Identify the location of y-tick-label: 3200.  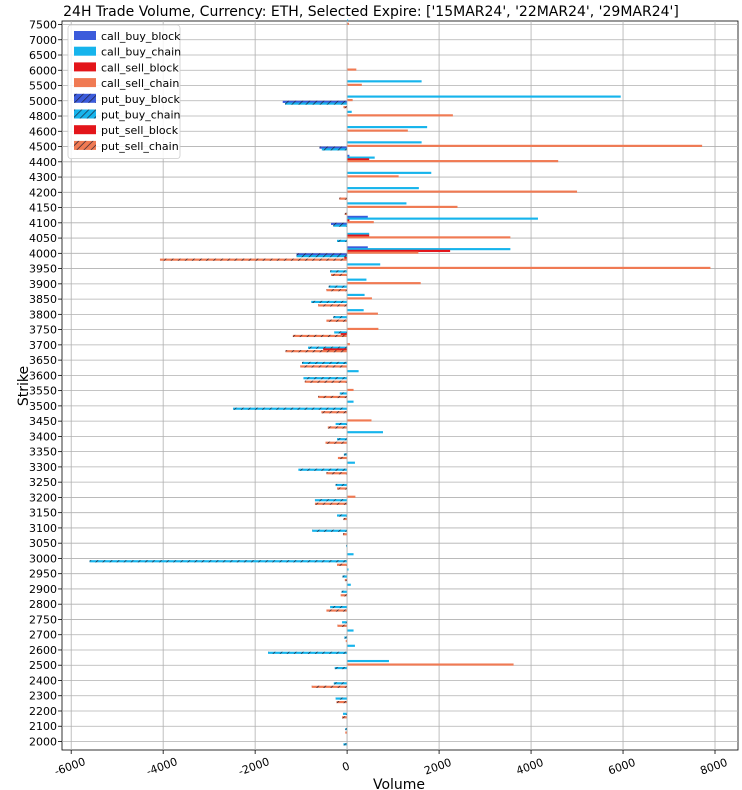
(43, 497).